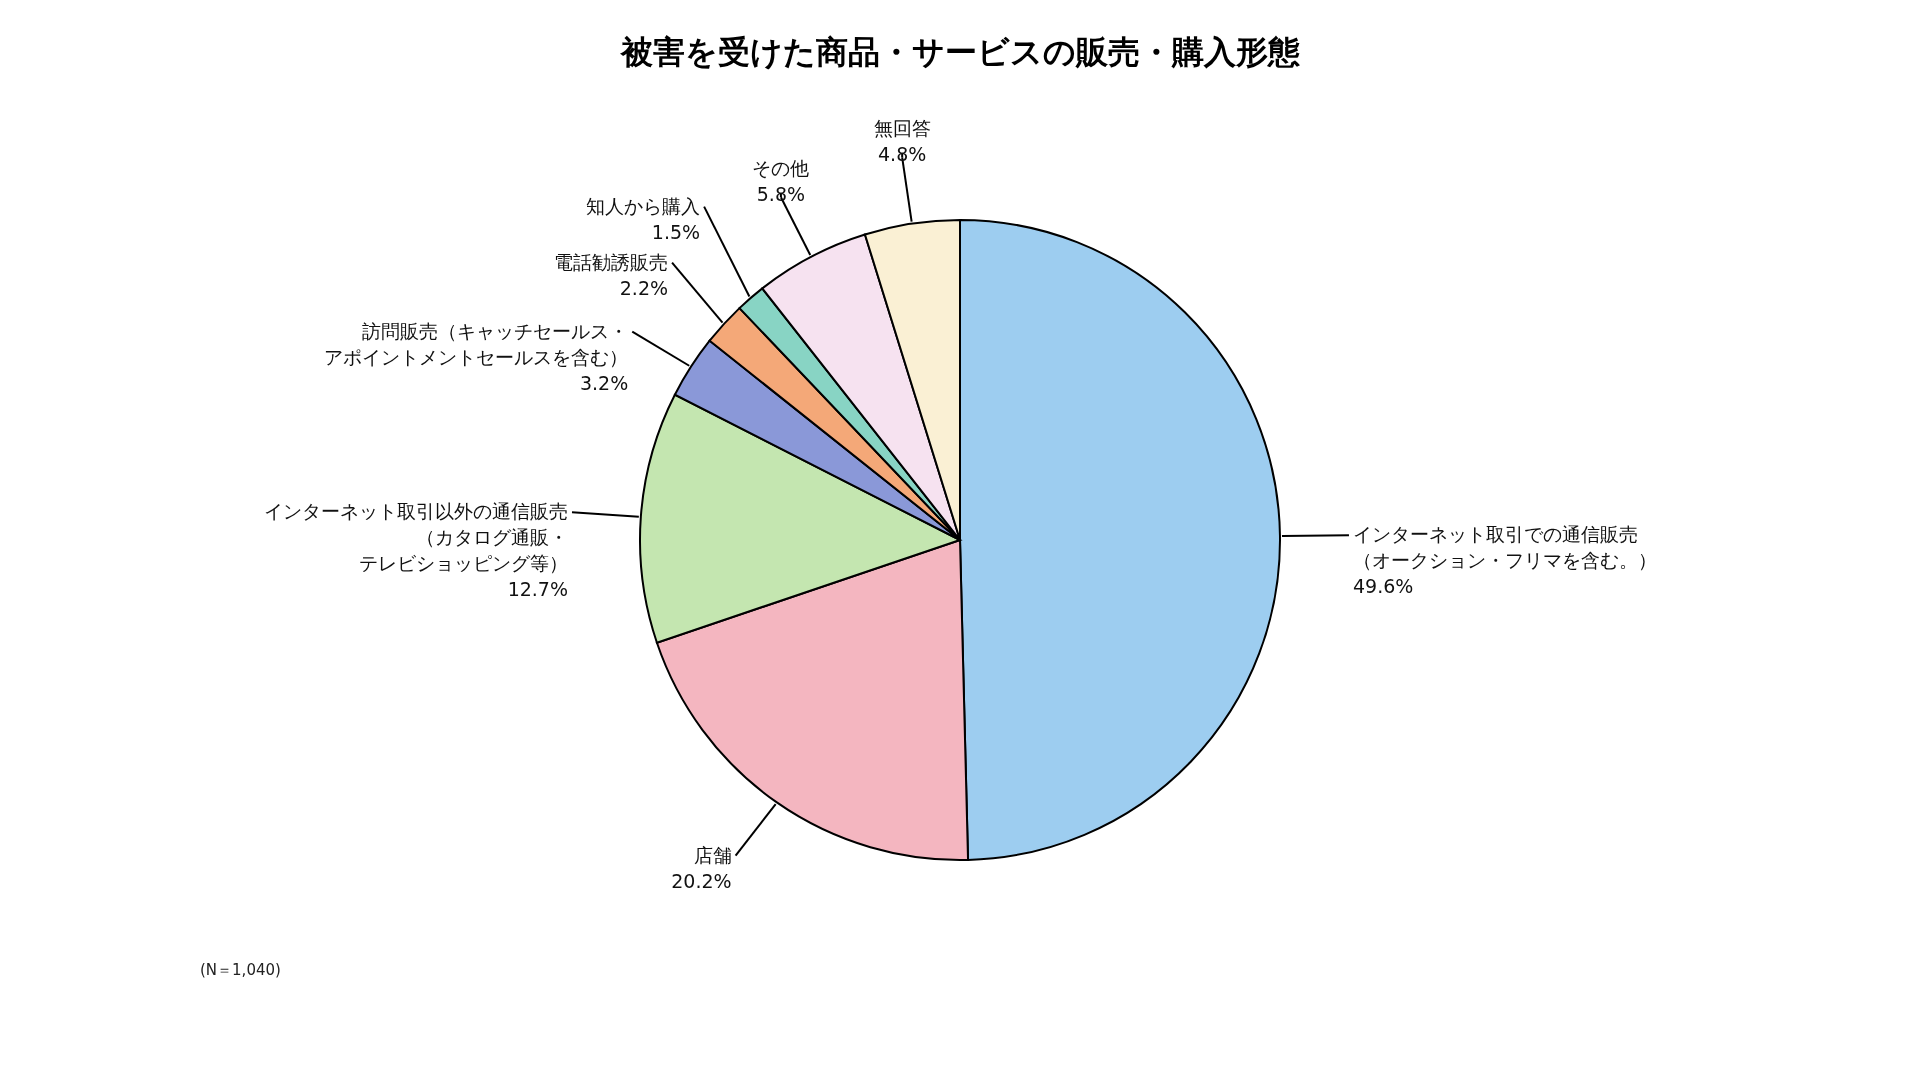  Describe the element at coordinates (902, 128) in the screenshot. I see `slice-label: 無回答` at that location.